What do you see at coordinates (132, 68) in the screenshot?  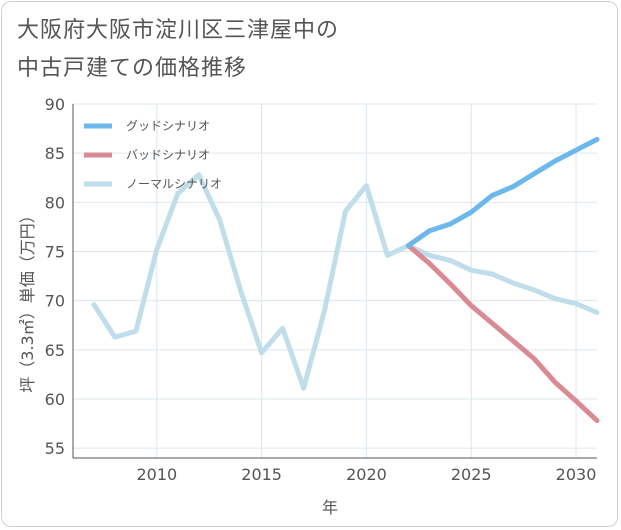 I see `chart-title-line-2: 中古戸建ての価格推移` at bounding box center [132, 68].